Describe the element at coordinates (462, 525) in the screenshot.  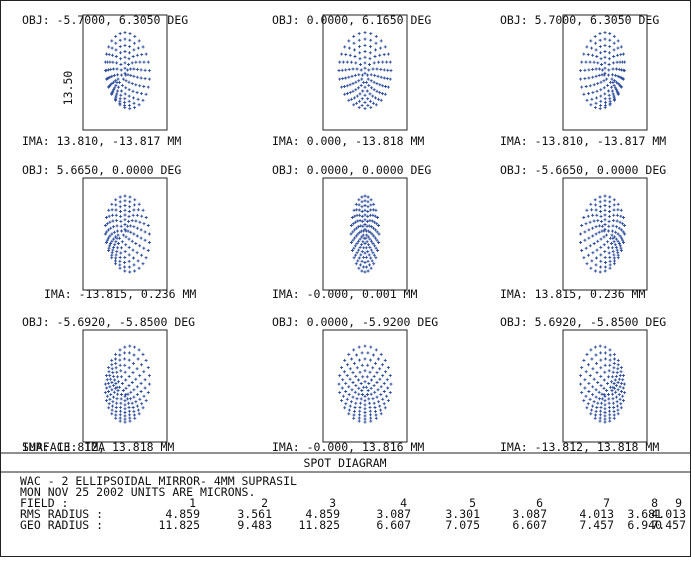
I see `row-value: 7.075` at that location.